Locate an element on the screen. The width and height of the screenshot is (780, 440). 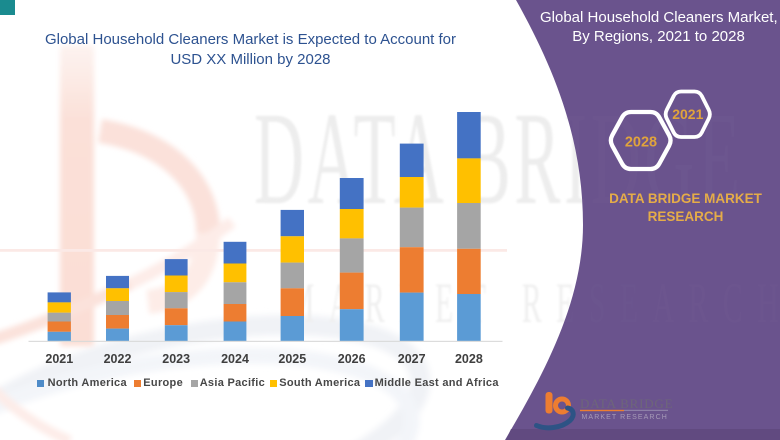
svg-text: MARKET RESEARCH is located at coordinates (625, 417).